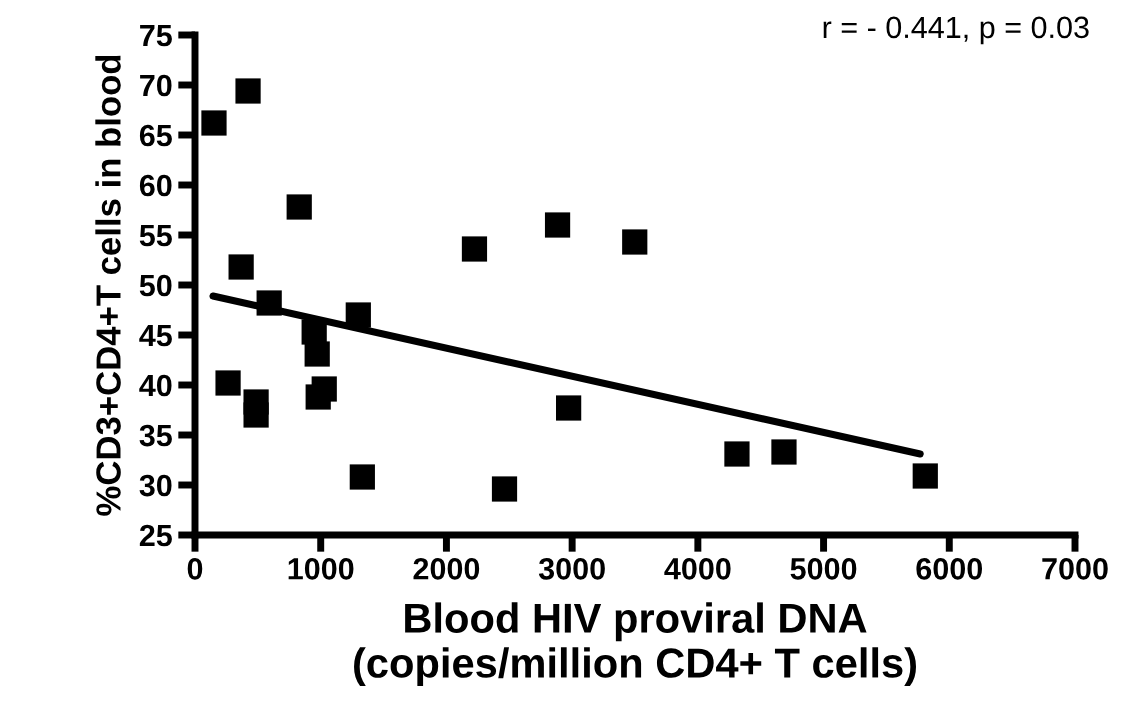  What do you see at coordinates (571, 569) in the screenshot?
I see `x-tick-label: 3000` at bounding box center [571, 569].